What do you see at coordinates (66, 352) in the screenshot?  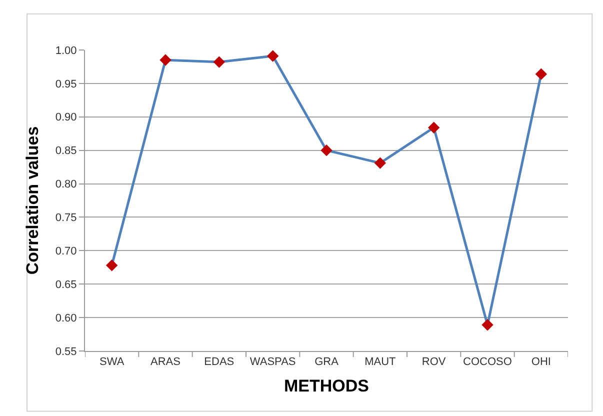 I see `y-tick-label: 0.55` at bounding box center [66, 352].